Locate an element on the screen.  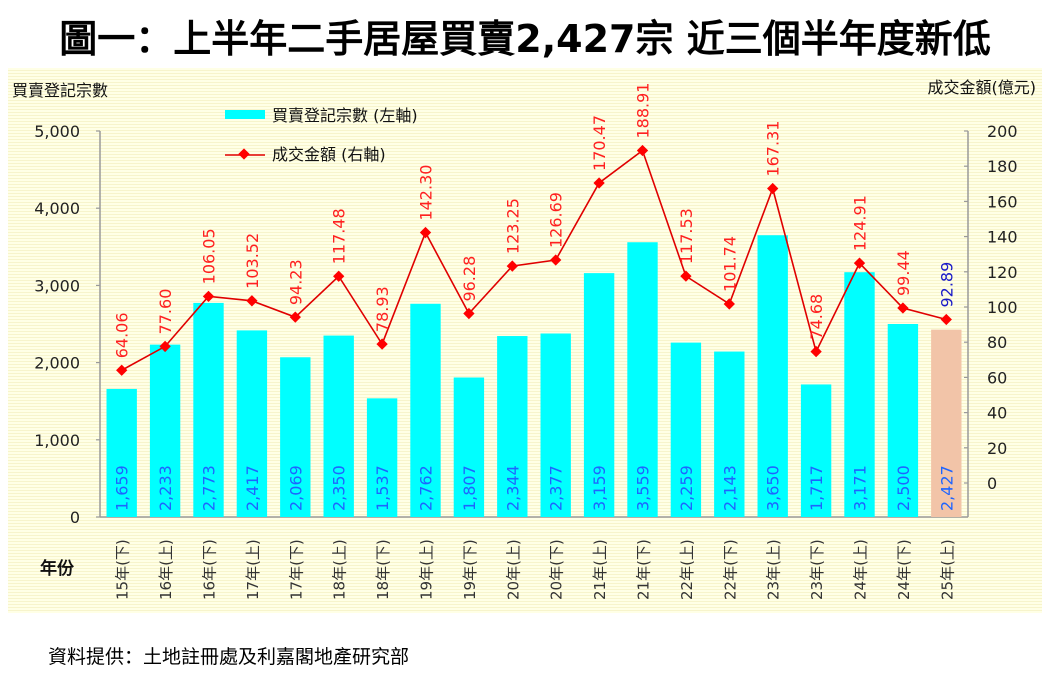
line-value-label: 64.06 is located at coordinates (122, 335).